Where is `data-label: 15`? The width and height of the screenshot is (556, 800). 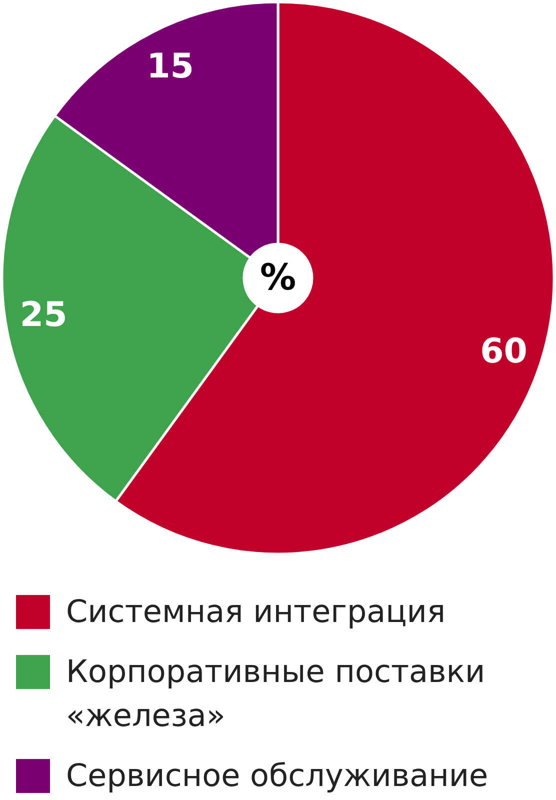
data-label: 15 is located at coordinates (170, 66).